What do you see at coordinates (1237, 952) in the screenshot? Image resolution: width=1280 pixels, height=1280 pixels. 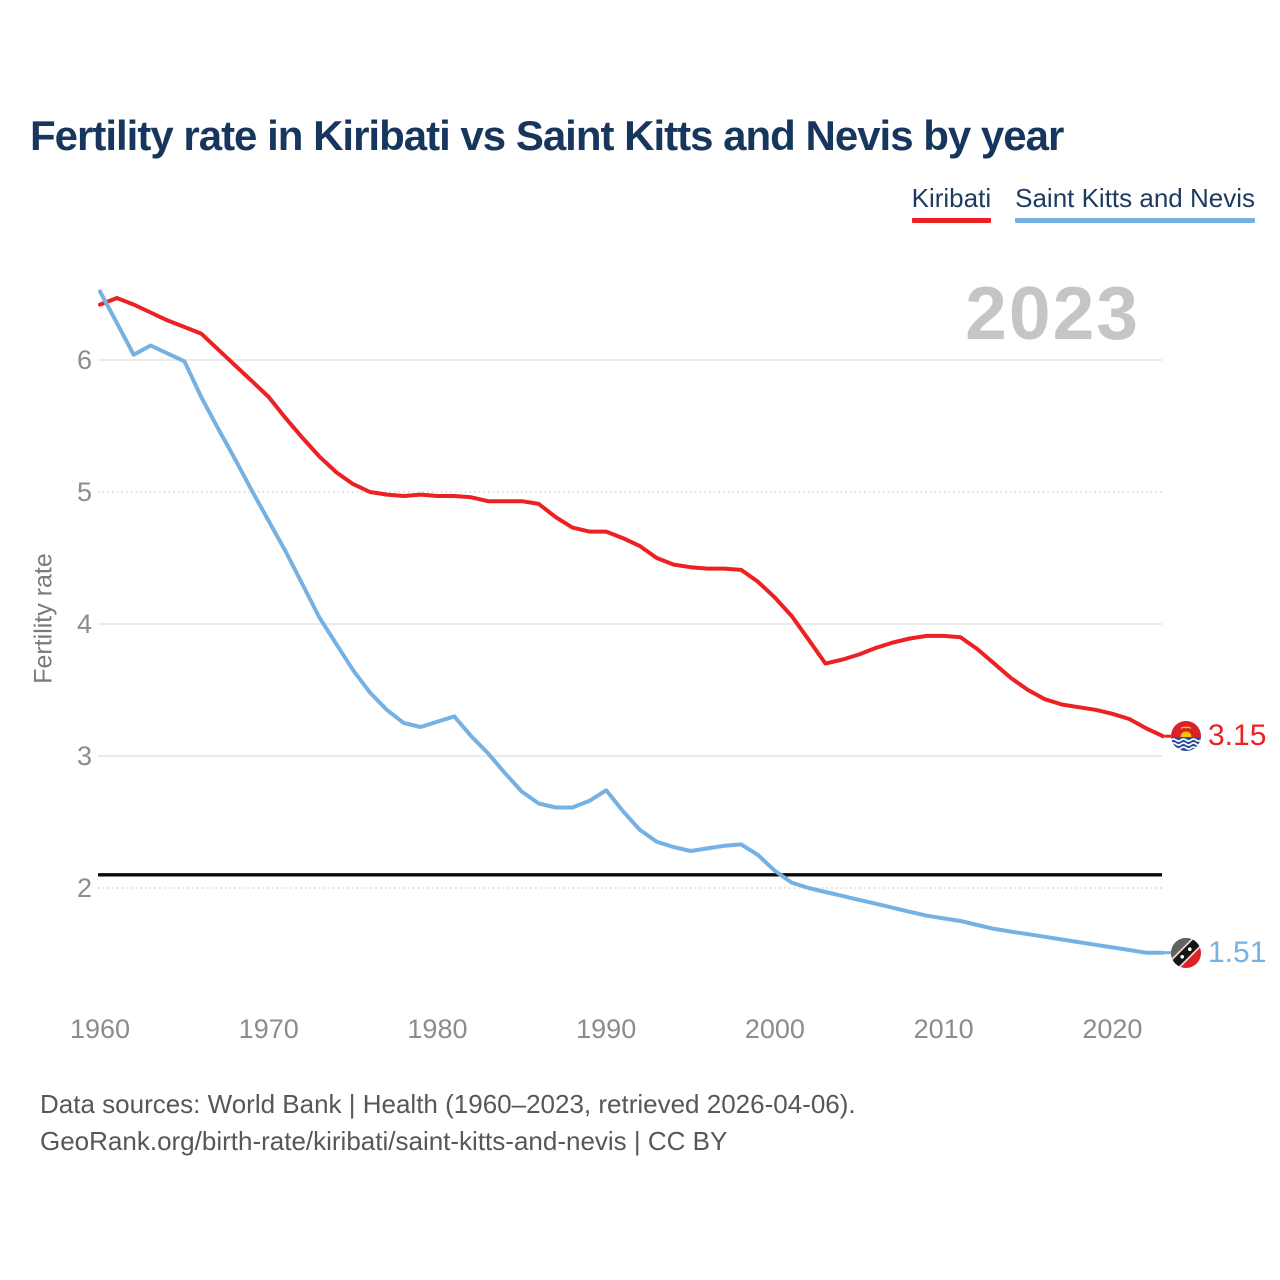 I see `saint-kitts-and-nevis-end-value: 1.51` at bounding box center [1237, 952].